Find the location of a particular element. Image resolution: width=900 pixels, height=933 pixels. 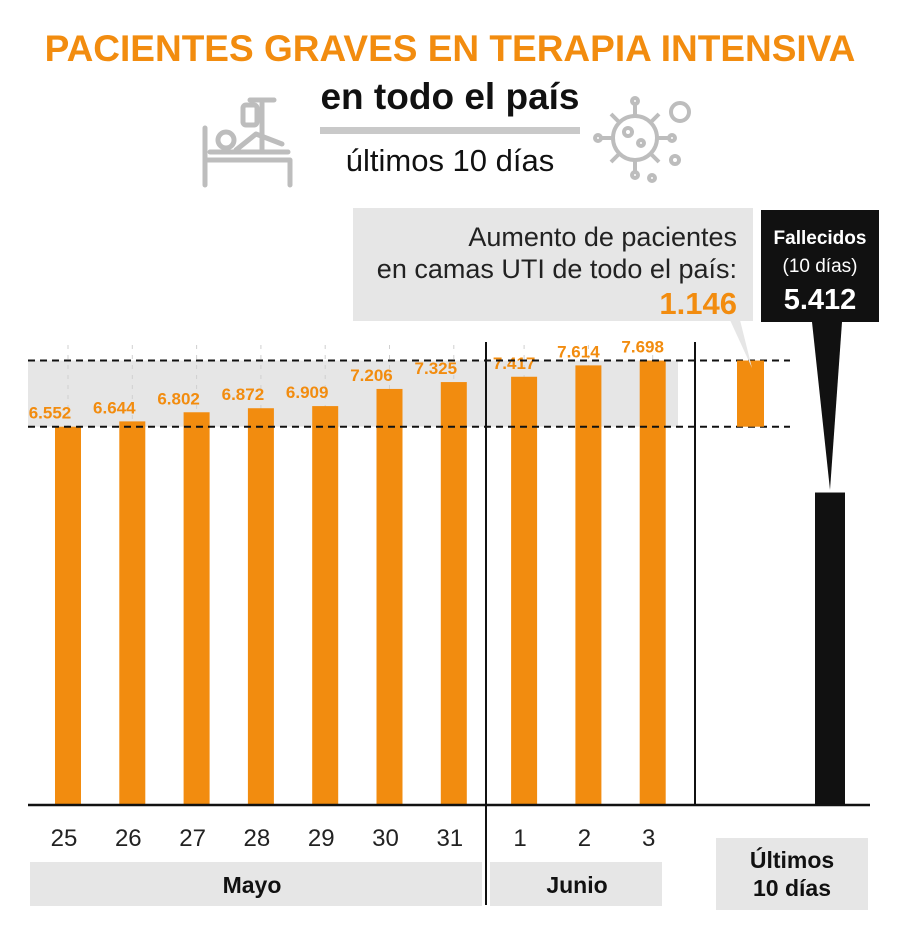

bar-value-label: 6.909 is located at coordinates (307, 392).